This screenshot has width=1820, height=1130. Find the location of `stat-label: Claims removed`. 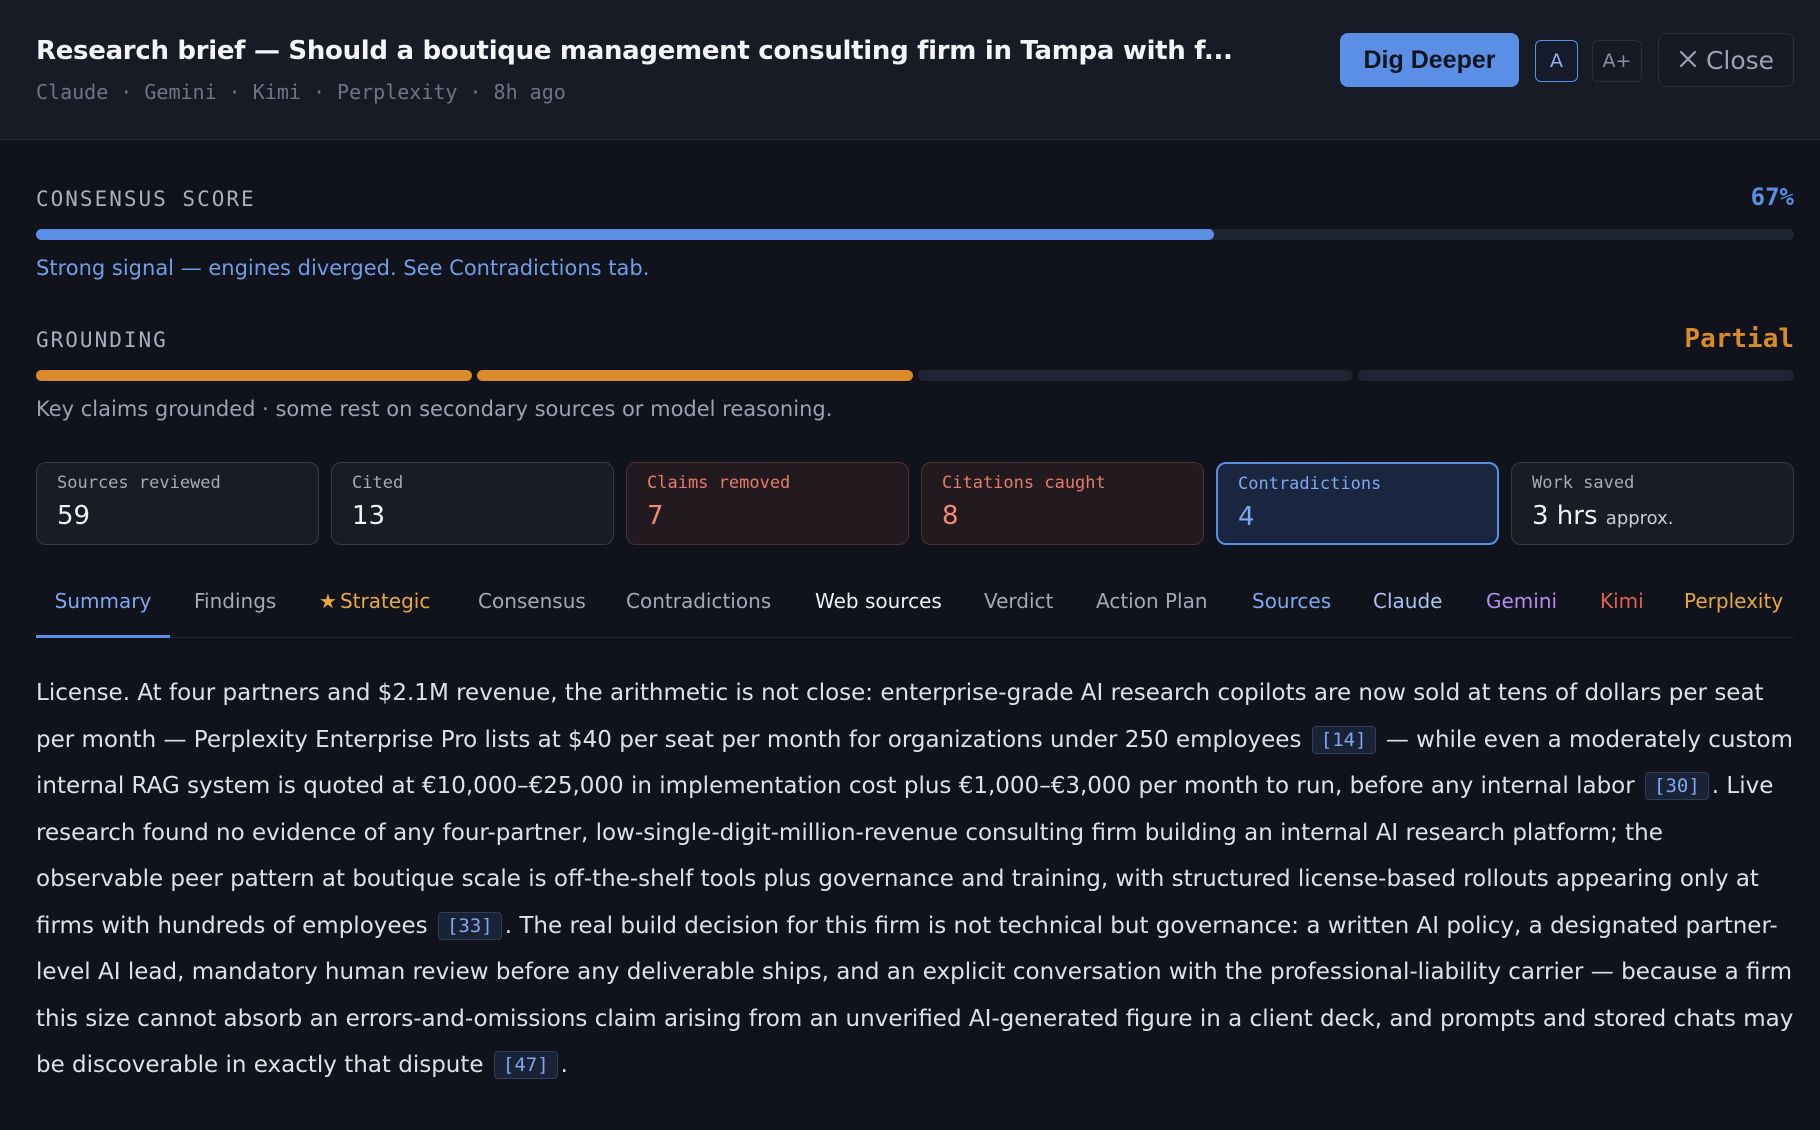

stat-label: Claims removed is located at coordinates (719, 483).